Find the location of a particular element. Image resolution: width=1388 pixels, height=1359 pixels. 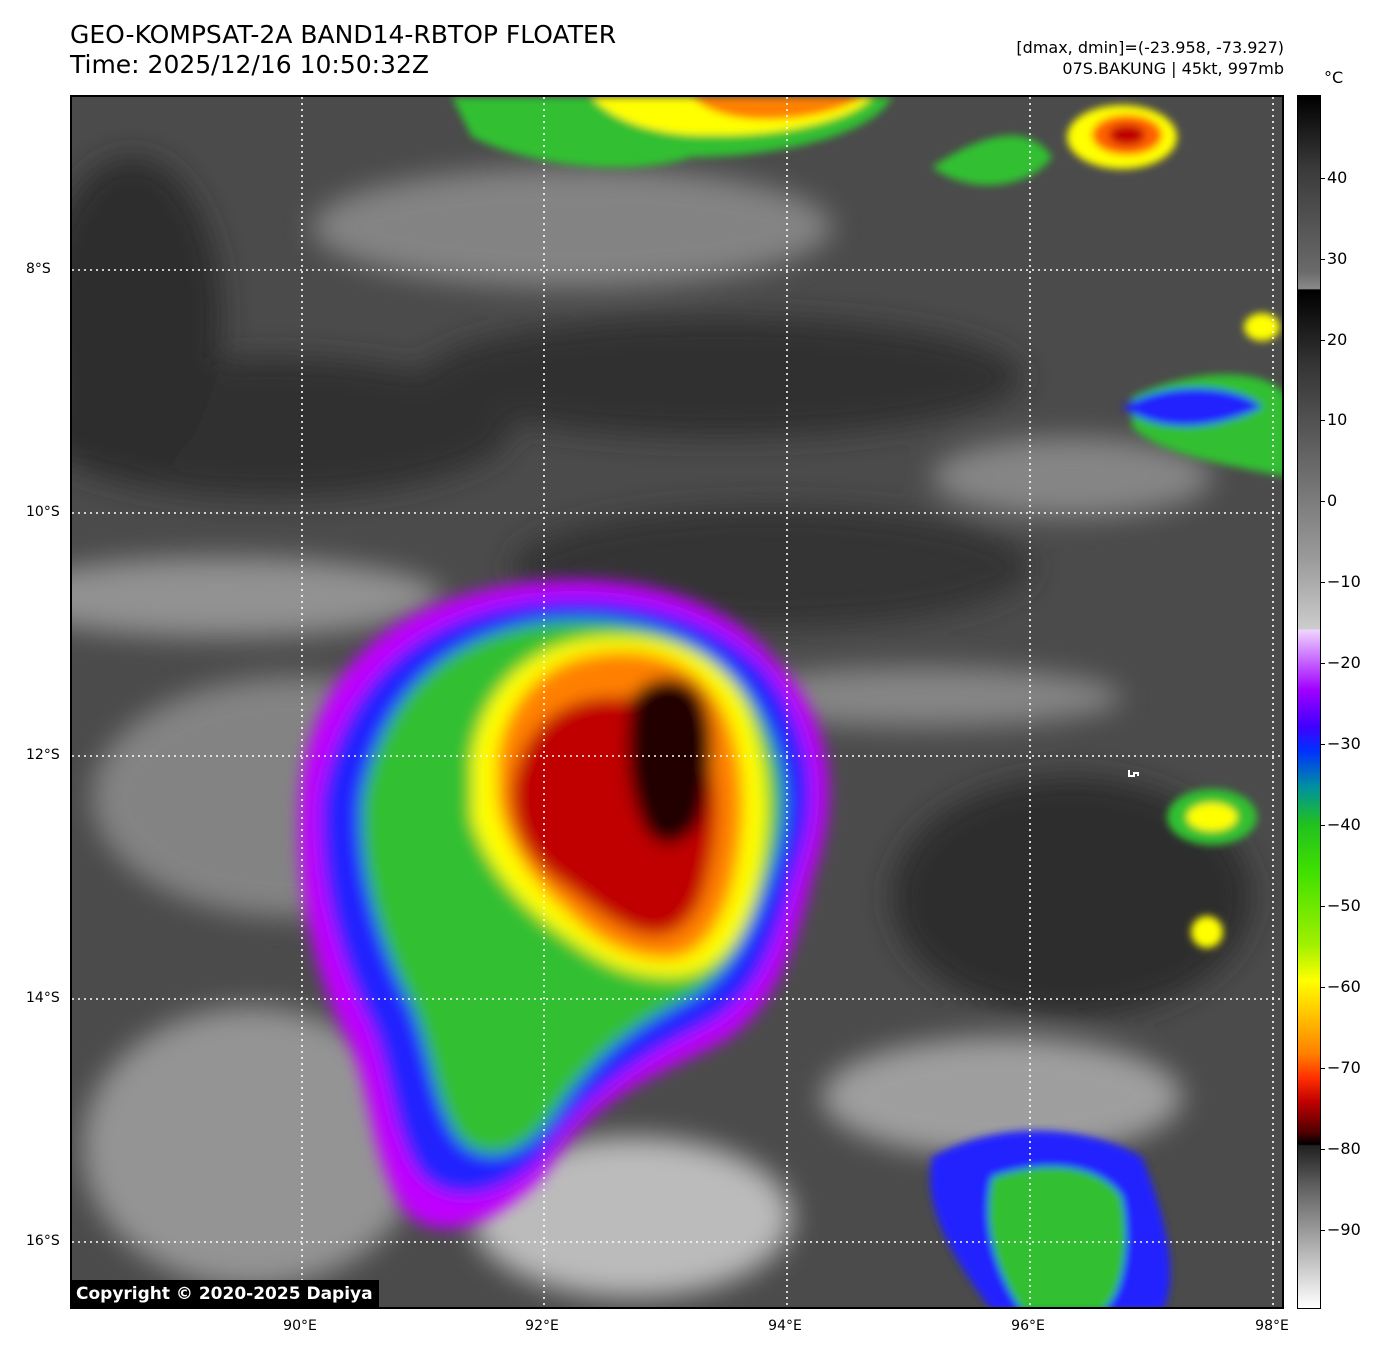

copyright-badge: Copyright © 2020-2025 Dapiya is located at coordinates (224, 1294).